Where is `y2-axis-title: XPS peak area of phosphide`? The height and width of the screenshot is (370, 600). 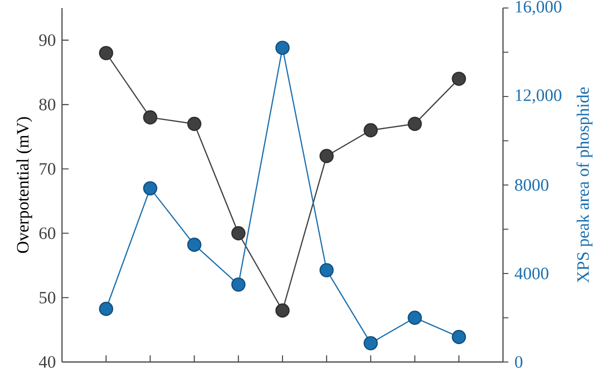 y2-axis-title: XPS peak area of phosphide is located at coordinates (584, 185).